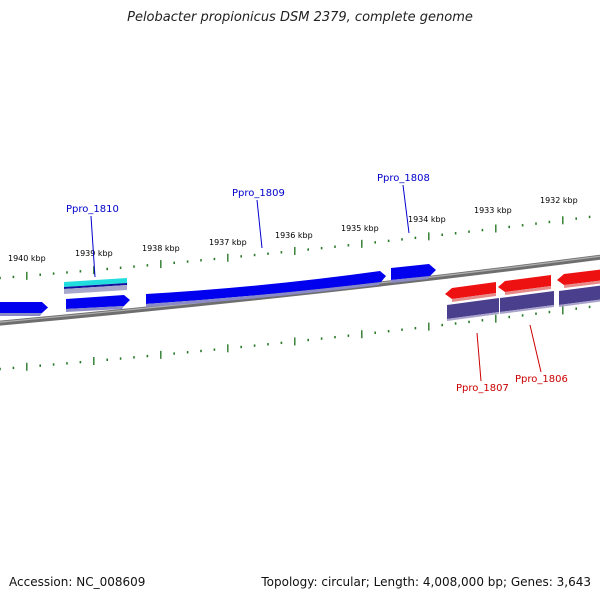 The height and width of the screenshot is (600, 600). I want to click on forward-genes, so click(218, 290).